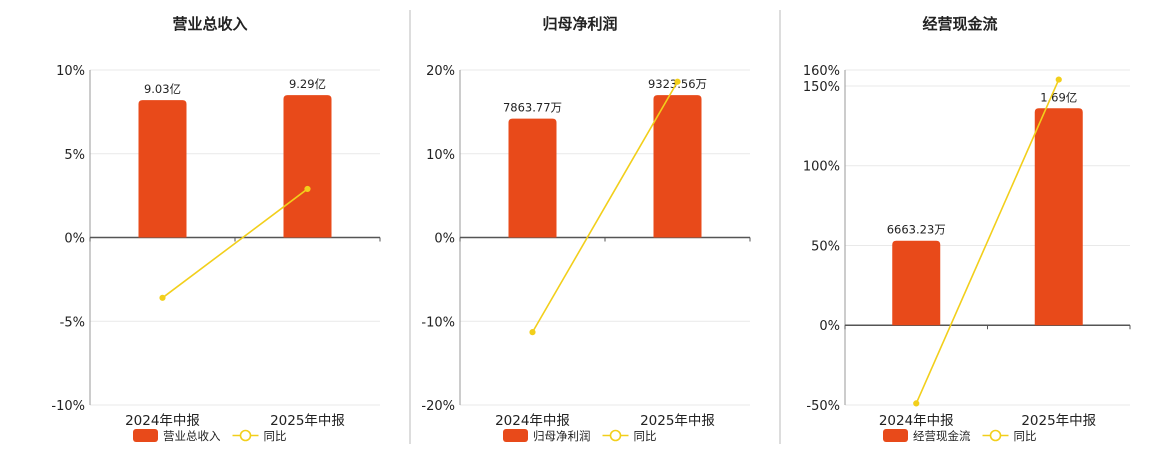 This screenshot has width=1160, height=454. I want to click on y-tick-label: 160%, so click(821, 71).